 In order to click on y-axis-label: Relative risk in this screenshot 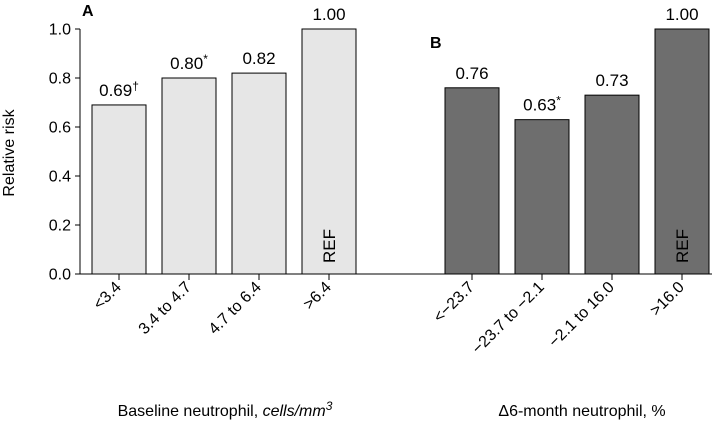, I will do `click(9, 152)`.